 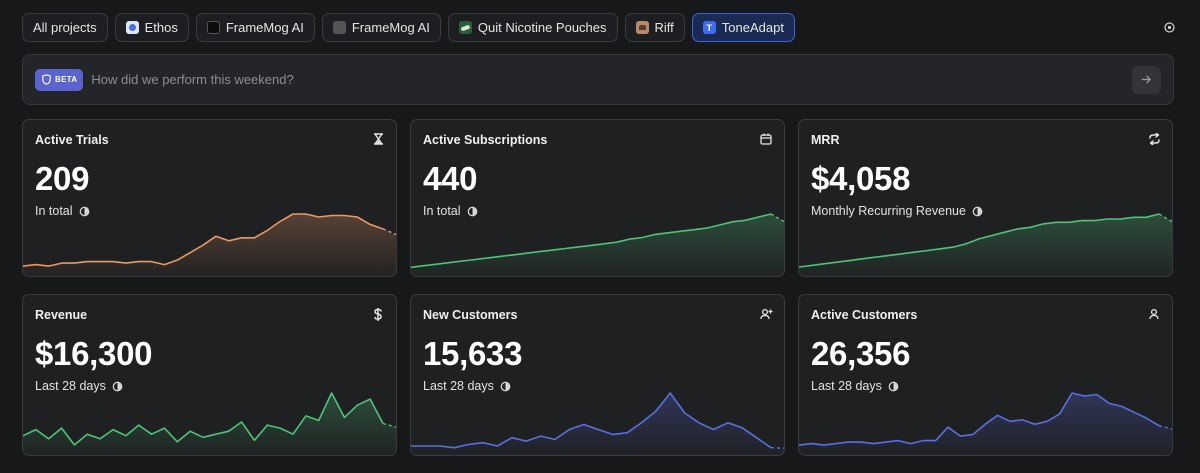 I want to click on shield-icon, so click(x=46, y=79).